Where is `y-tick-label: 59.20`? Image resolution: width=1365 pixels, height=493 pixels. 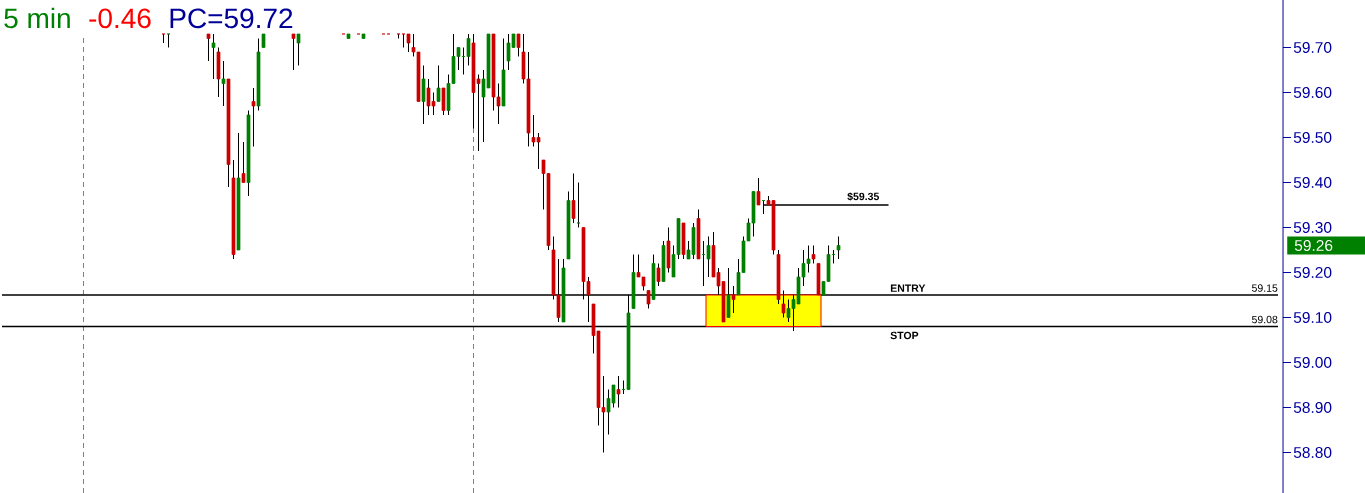 y-tick-label: 59.20 is located at coordinates (1312, 272).